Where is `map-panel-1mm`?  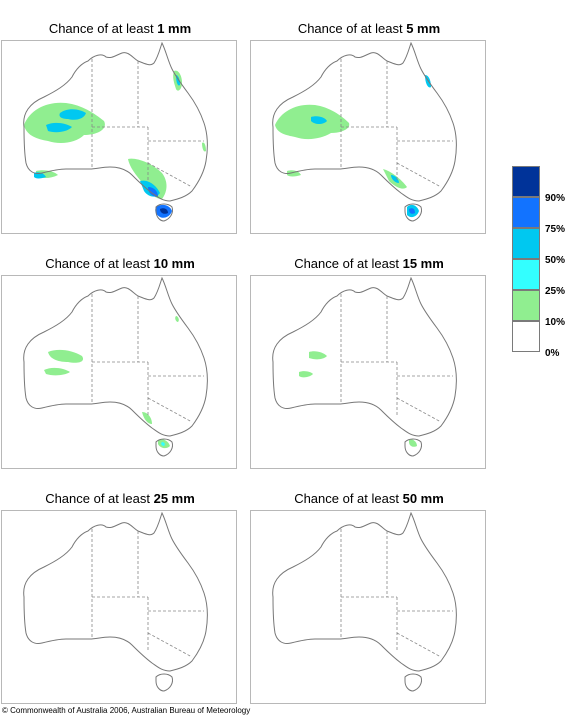 map-panel-1mm is located at coordinates (119, 137).